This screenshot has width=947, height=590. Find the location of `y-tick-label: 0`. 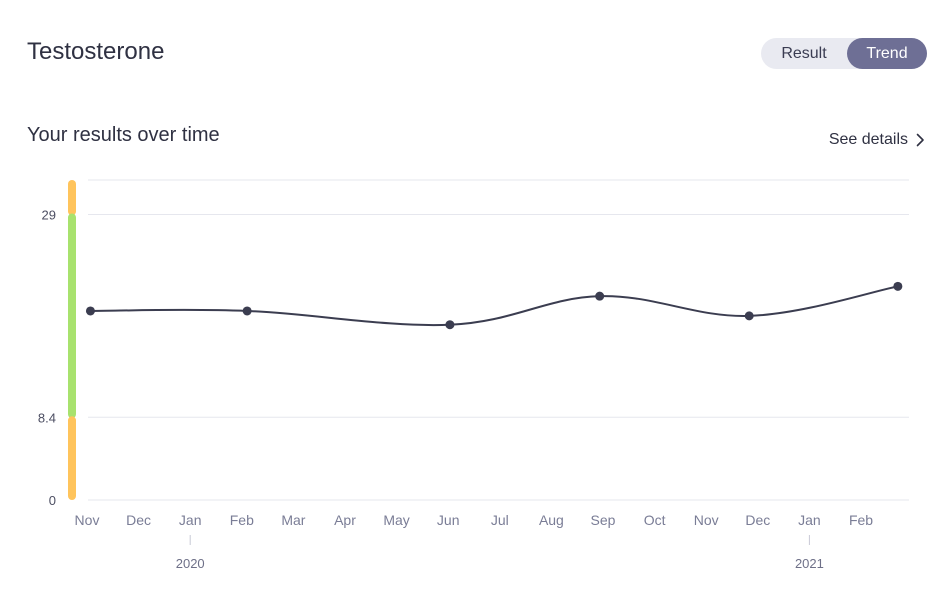

y-tick-label: 0 is located at coordinates (52, 500).